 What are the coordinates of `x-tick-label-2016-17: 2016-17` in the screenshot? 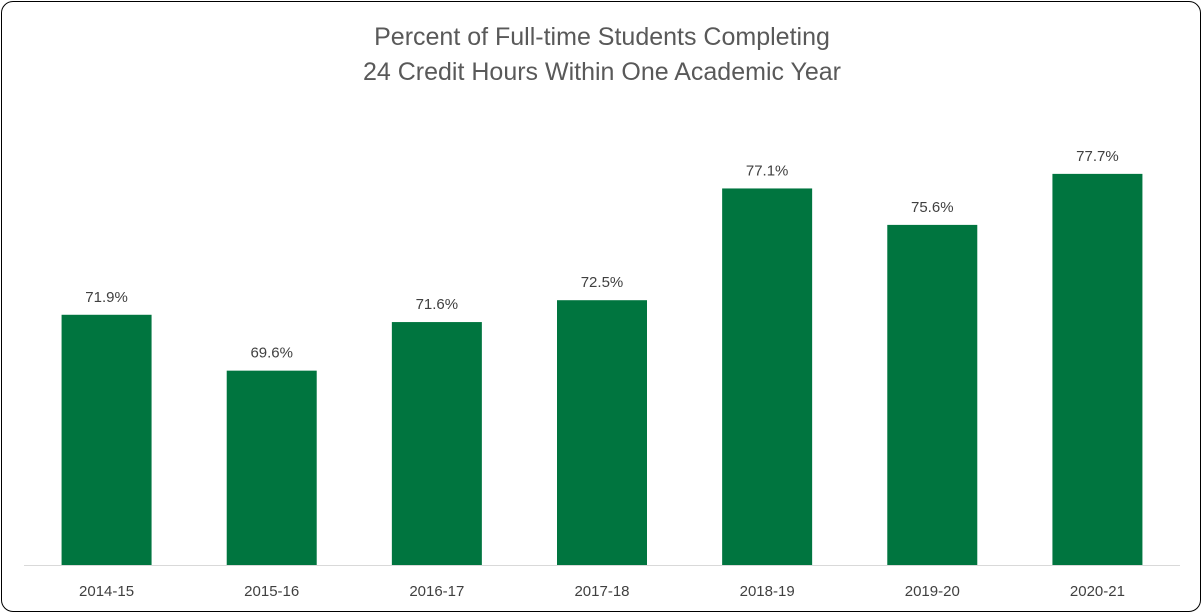 It's located at (436, 591).